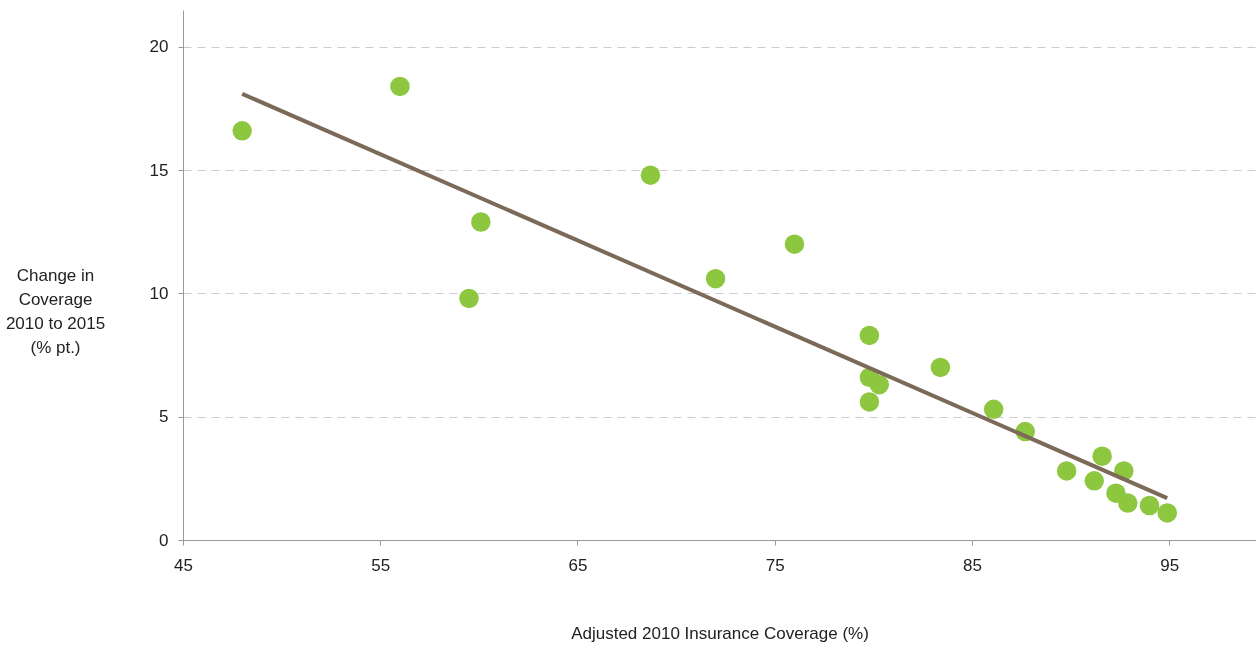  Describe the element at coordinates (1170, 565) in the screenshot. I see `x-tick-label: 95` at that location.